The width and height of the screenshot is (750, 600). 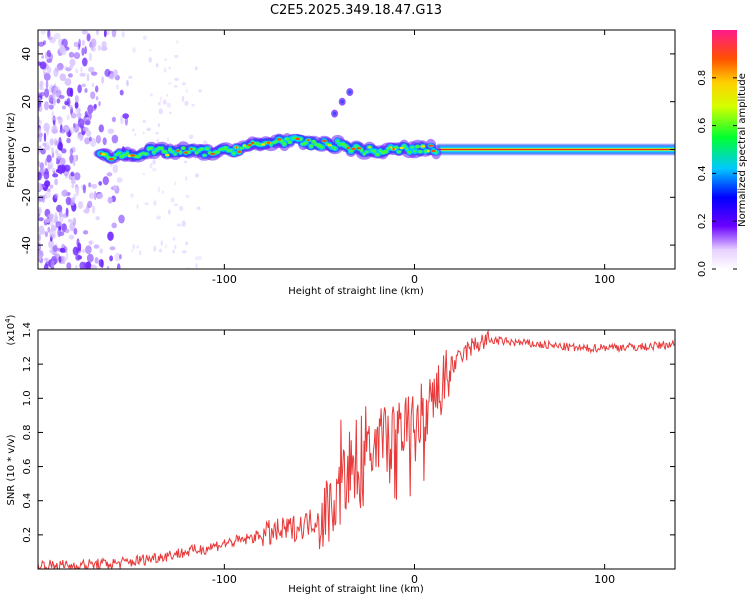 I want to click on spectrogram-xlabel: Height of straight line (km), so click(x=356, y=291).